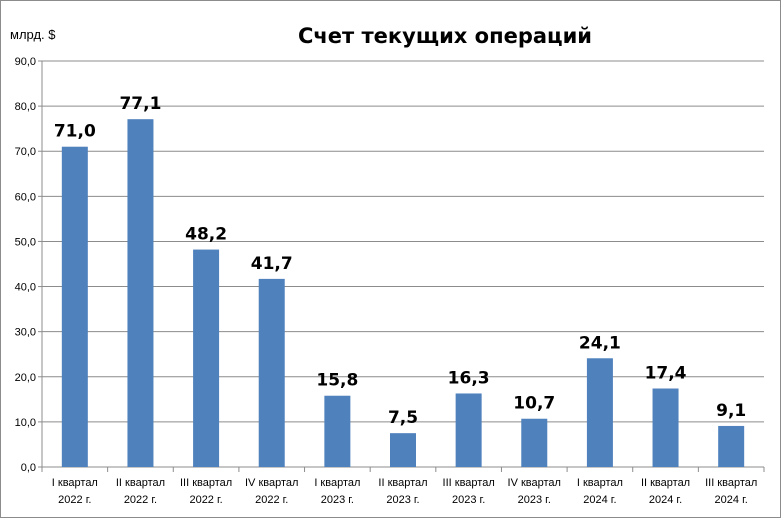 Image resolution: width=781 pixels, height=518 pixels. Describe the element at coordinates (25, 242) in the screenshot. I see `y-tick-label: 50,0` at that location.